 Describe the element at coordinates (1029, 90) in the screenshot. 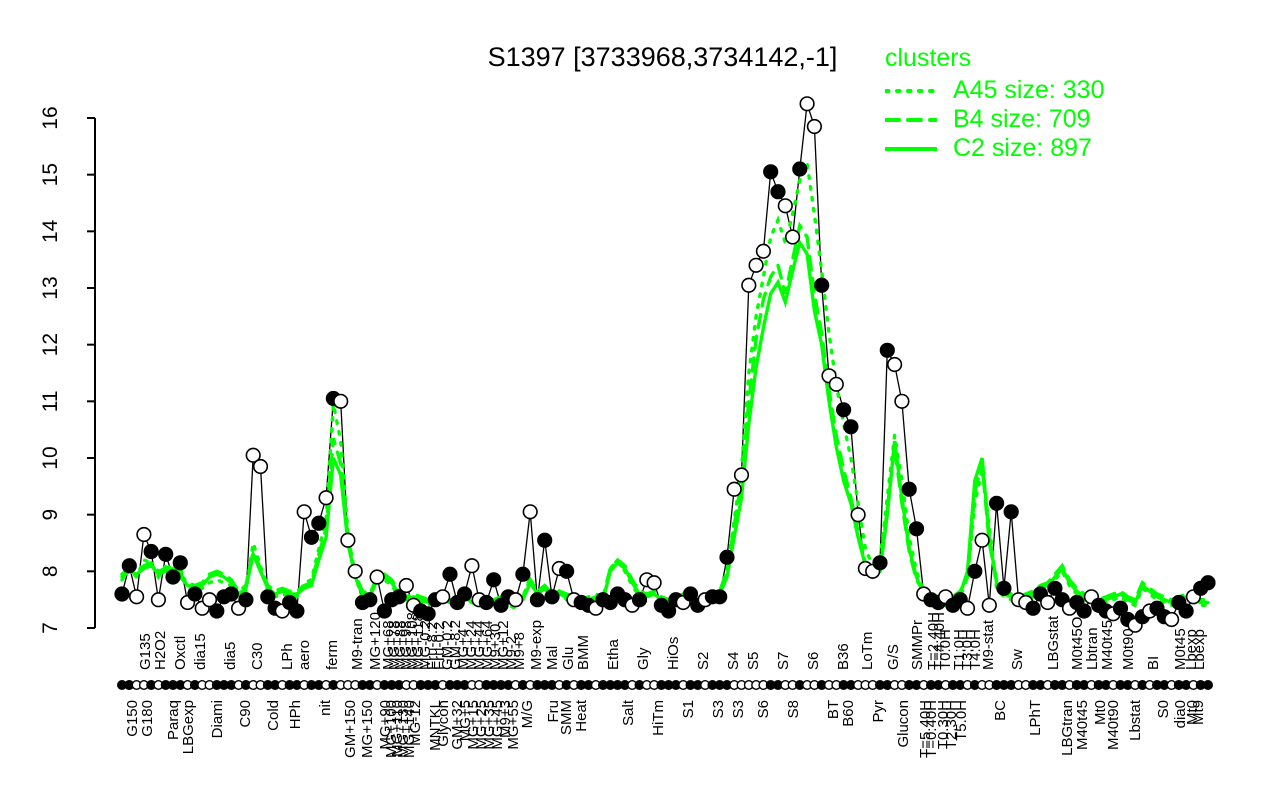

I see `legend-label: A45 size: 330` at that location.